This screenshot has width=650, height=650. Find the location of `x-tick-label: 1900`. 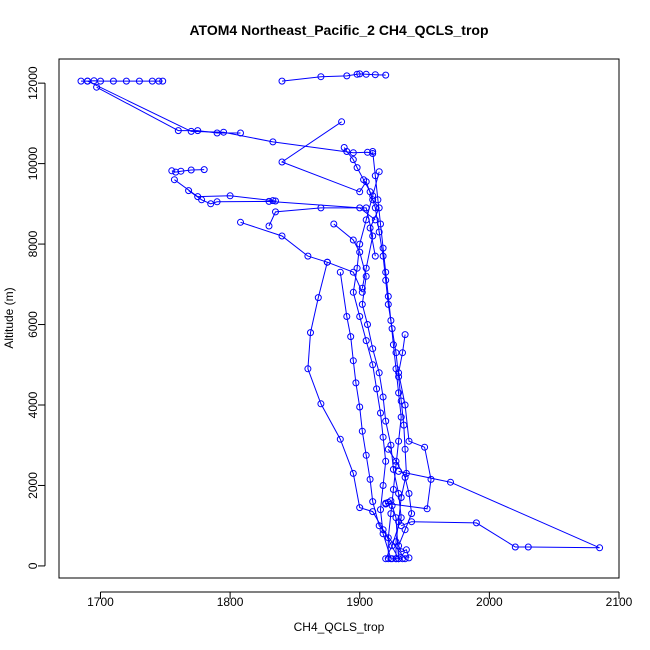

x-tick-label: 1900 is located at coordinates (359, 602).